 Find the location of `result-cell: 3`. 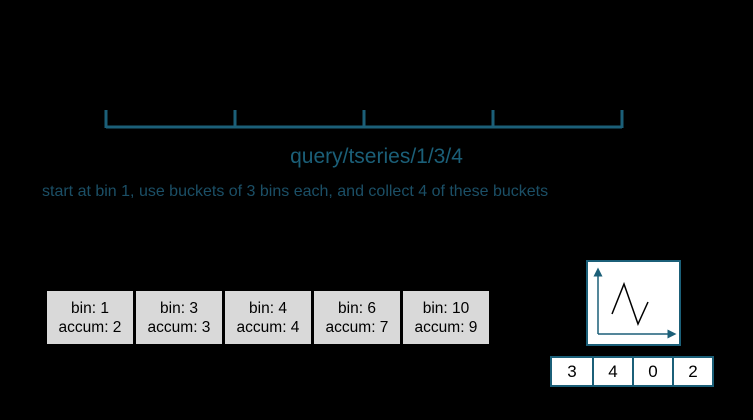

result-cell: 3 is located at coordinates (572, 371).